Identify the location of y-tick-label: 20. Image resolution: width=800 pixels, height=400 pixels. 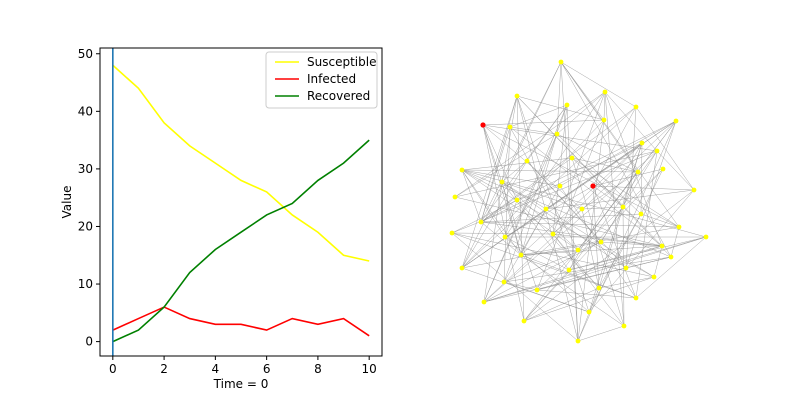
(85, 226).